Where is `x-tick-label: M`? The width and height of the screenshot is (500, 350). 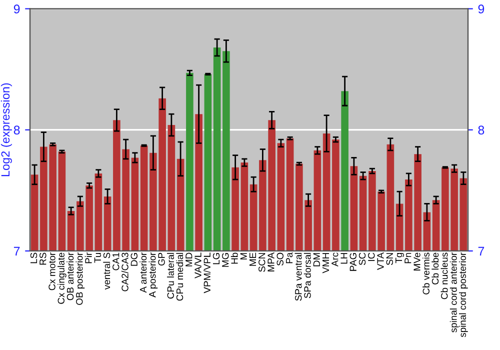
x-tick-label: M is located at coordinates (243, 256).